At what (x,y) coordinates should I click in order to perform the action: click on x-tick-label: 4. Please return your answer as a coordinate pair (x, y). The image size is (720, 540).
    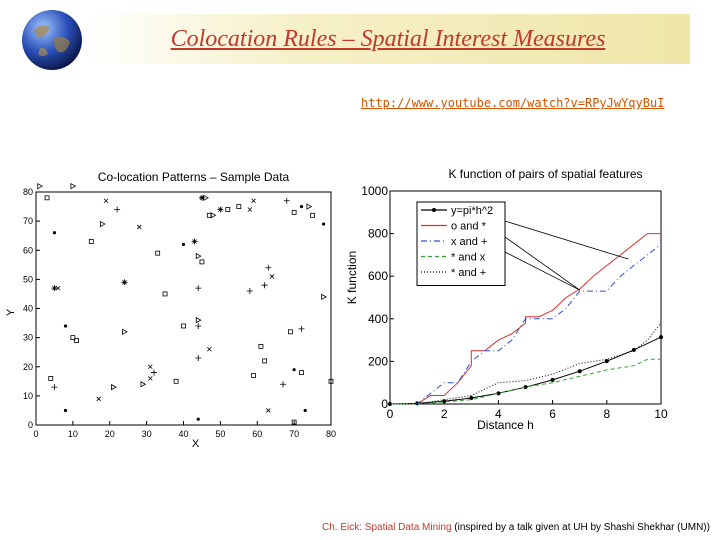
    Looking at the image, I should click on (498, 414).